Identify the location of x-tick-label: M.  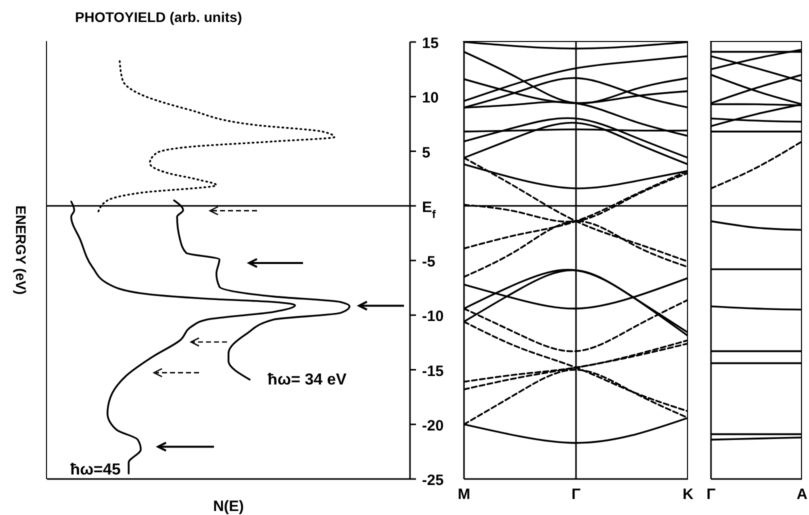
(464, 494).